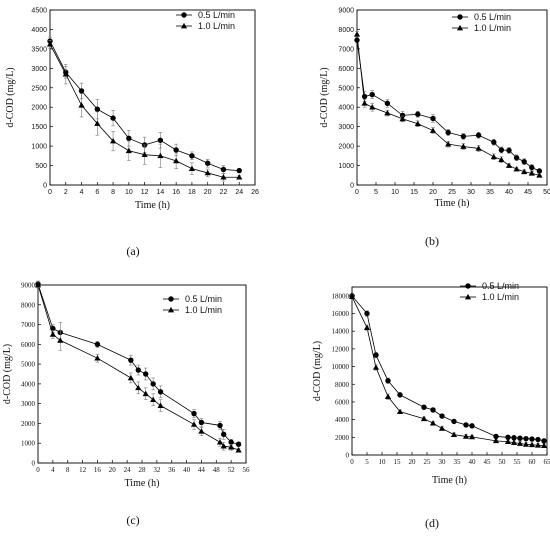 The height and width of the screenshot is (541, 550). Describe the element at coordinates (41, 166) in the screenshot. I see `y-tick-label: 500` at that location.